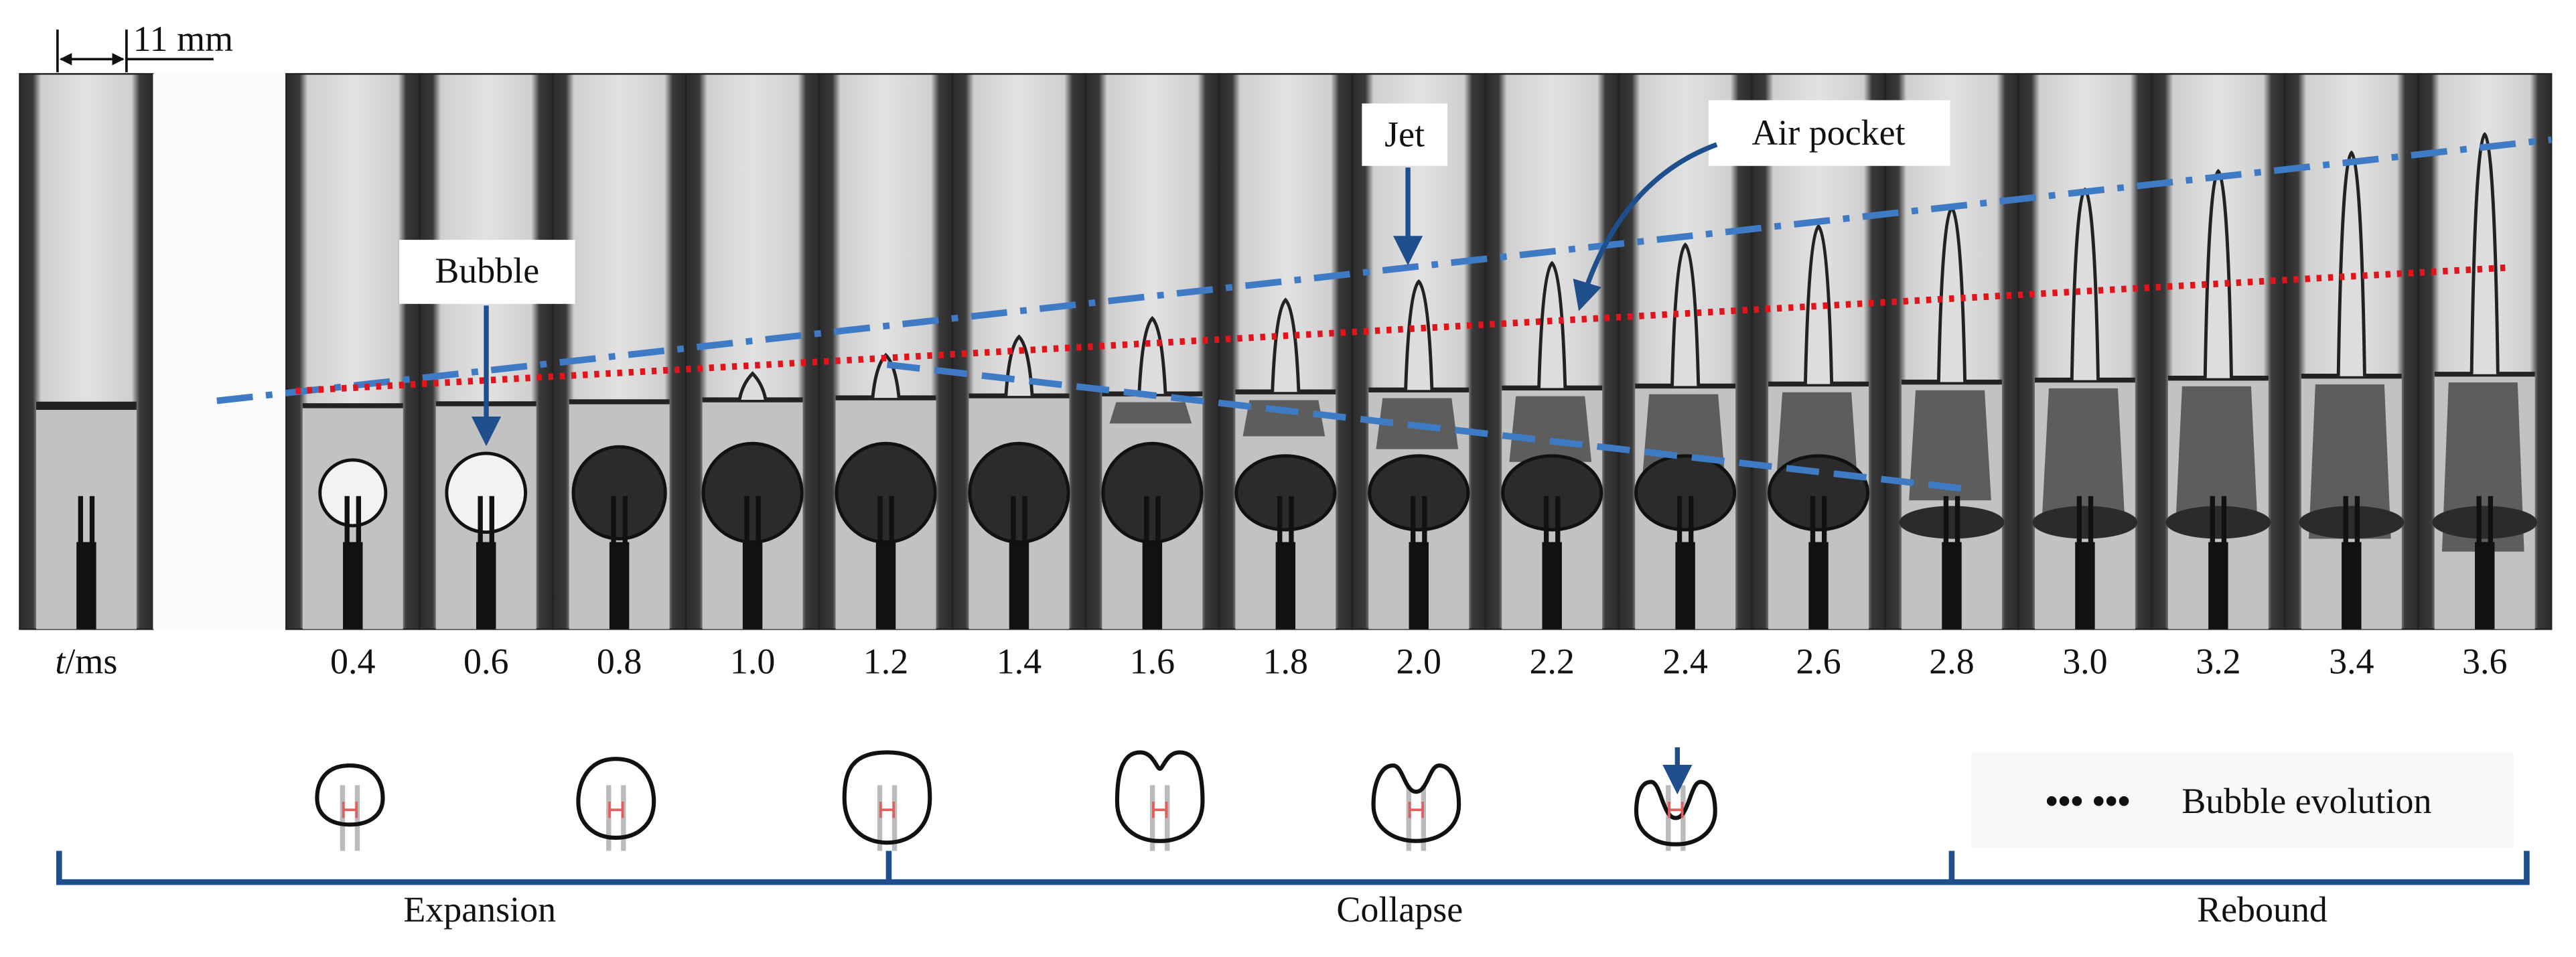  Describe the element at coordinates (752, 662) in the screenshot. I see `time-tick-label: 1.0` at that location.